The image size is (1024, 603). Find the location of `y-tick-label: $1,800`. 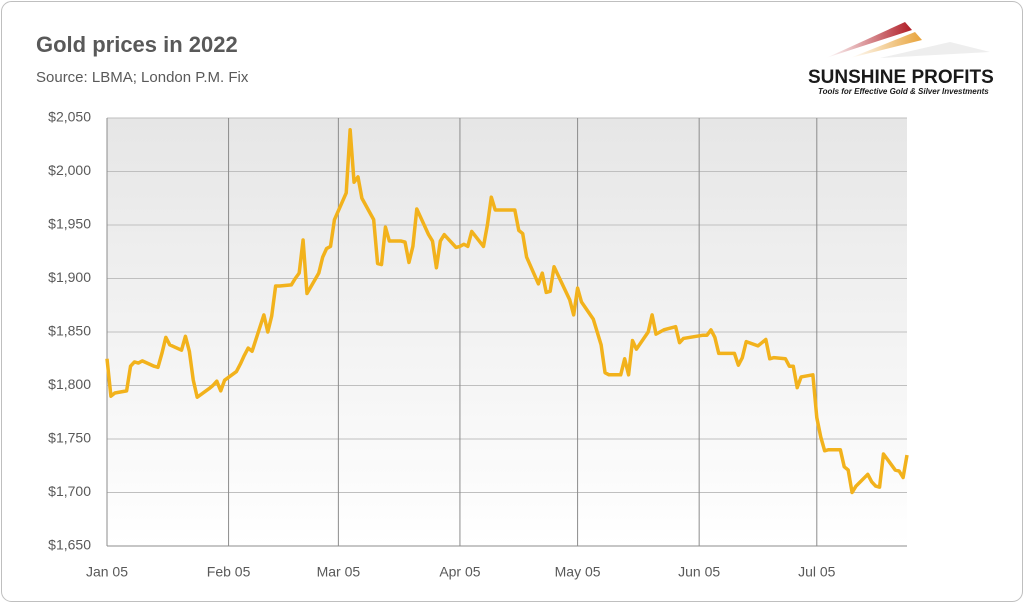

y-tick-label: $1,800 is located at coordinates (69, 384).